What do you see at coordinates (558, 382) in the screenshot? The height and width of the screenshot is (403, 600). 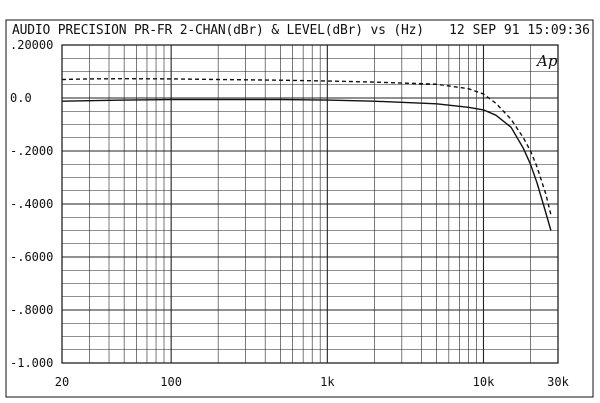 I see `x-tick-label: 30k` at bounding box center [558, 382].